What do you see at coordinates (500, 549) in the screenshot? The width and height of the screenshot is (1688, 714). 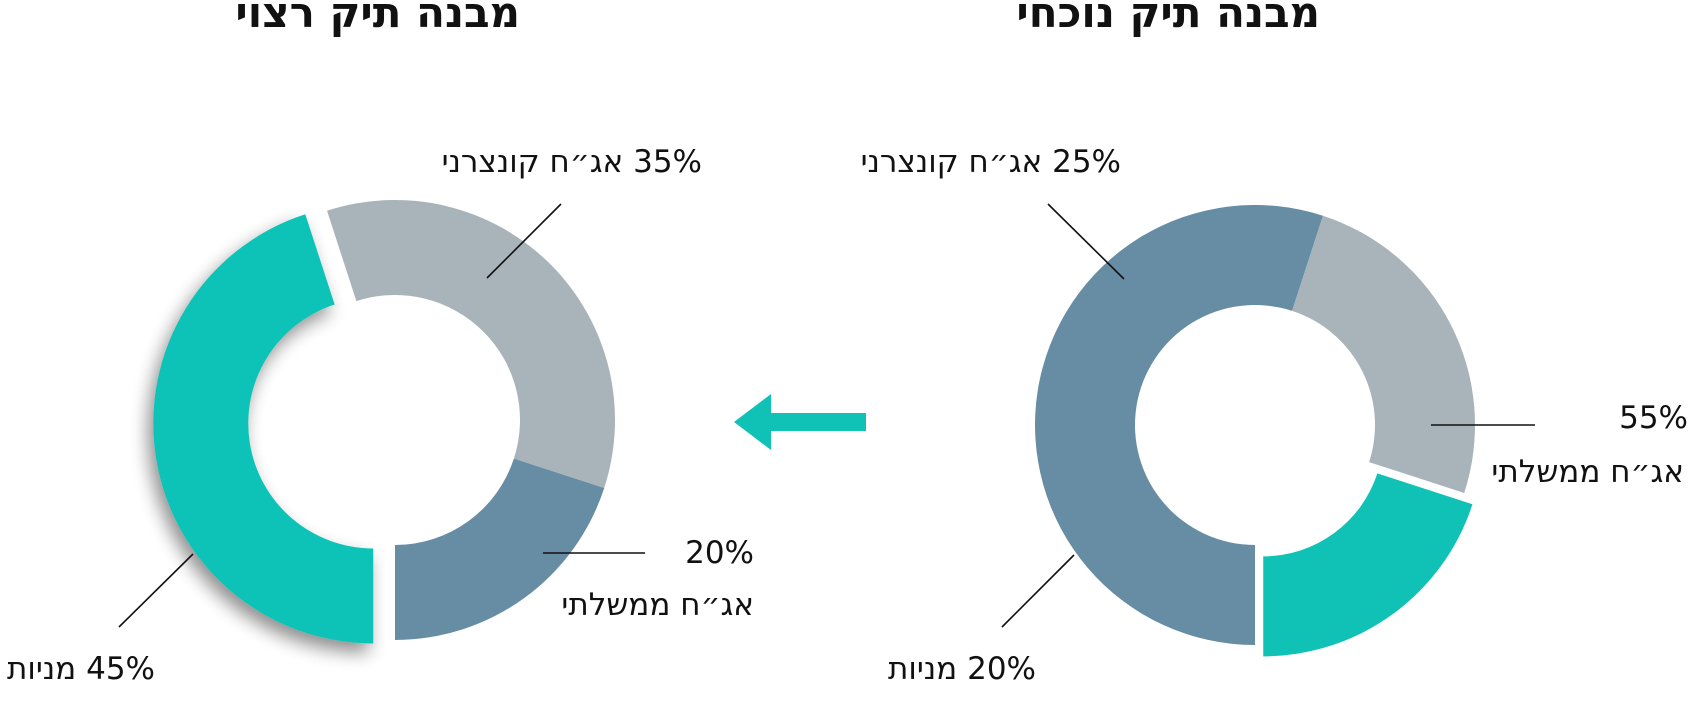 I see `target-slice-government-bonds` at bounding box center [500, 549].